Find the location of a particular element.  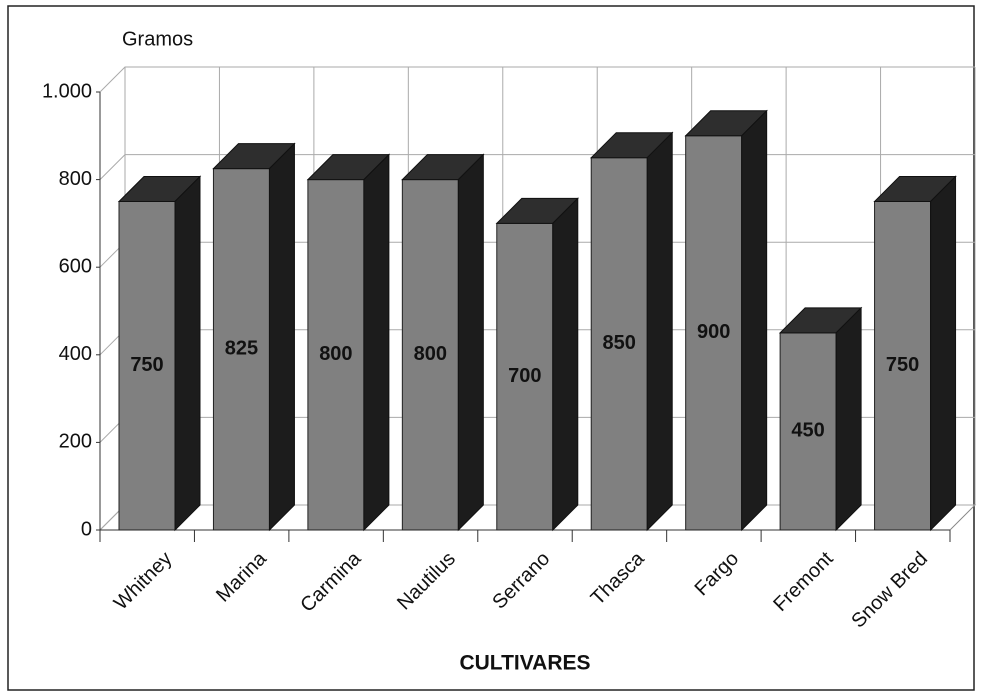

y-tick-label: 400 is located at coordinates (75, 354).